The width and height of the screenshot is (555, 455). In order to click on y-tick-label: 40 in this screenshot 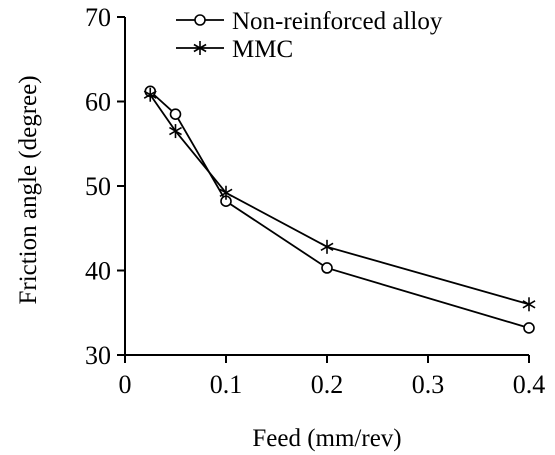, I will do `click(98, 271)`.